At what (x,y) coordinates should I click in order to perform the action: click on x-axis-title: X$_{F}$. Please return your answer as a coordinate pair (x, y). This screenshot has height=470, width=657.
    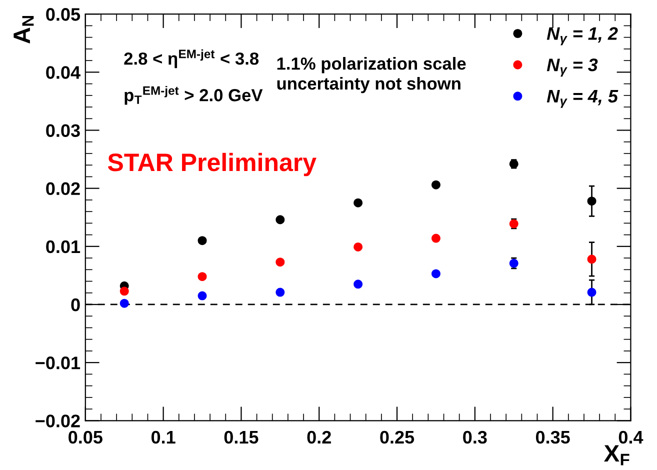
    Looking at the image, I should click on (617, 455).